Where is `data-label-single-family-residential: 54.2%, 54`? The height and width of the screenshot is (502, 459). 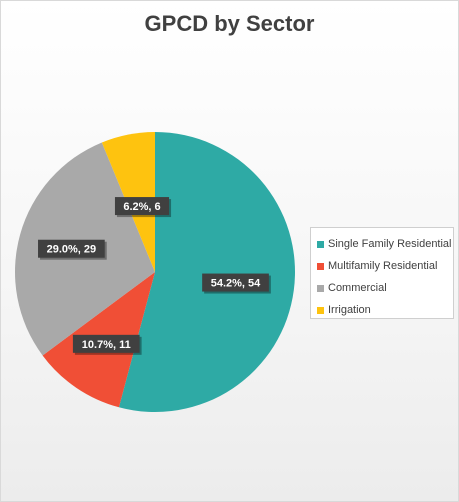
data-label-single-family-residential: 54.2%, 54 is located at coordinates (236, 283).